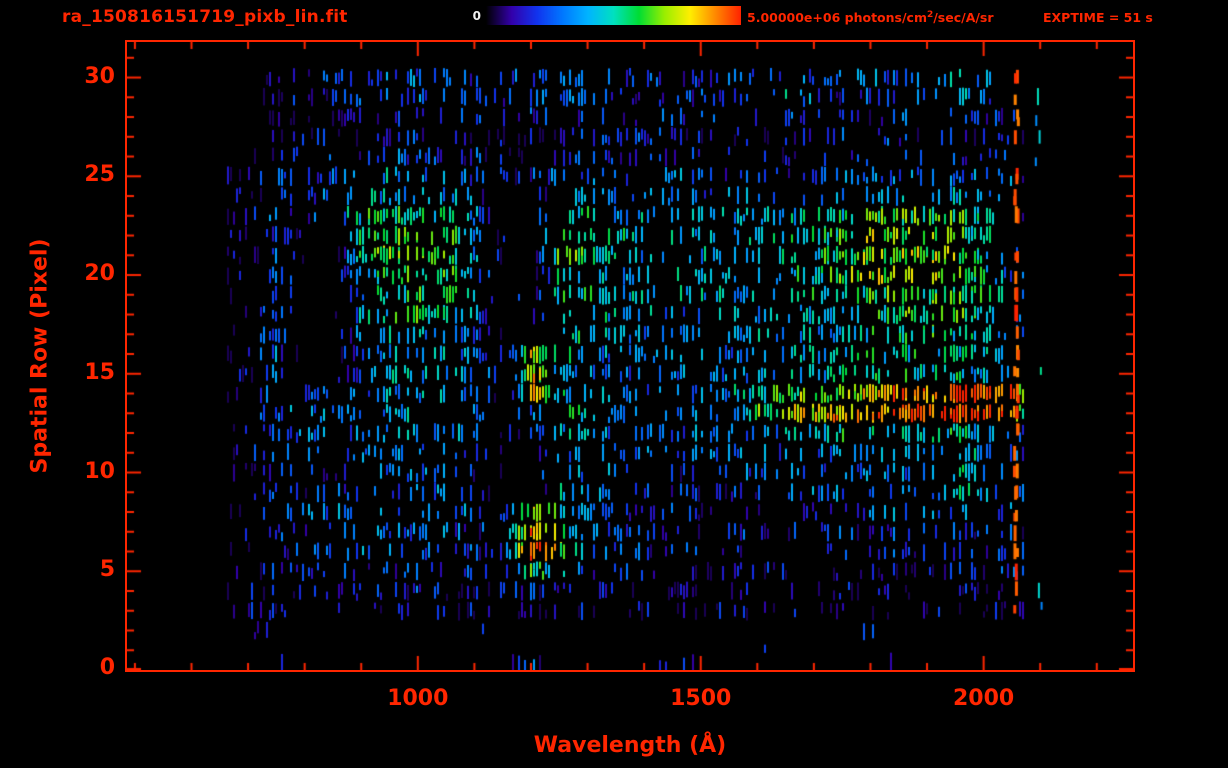 This screenshot has height=768, width=1228. Describe the element at coordinates (837, 18) in the screenshot. I see `colorbar-units-prefix: 5.00000e+06 photons/cm` at that location.